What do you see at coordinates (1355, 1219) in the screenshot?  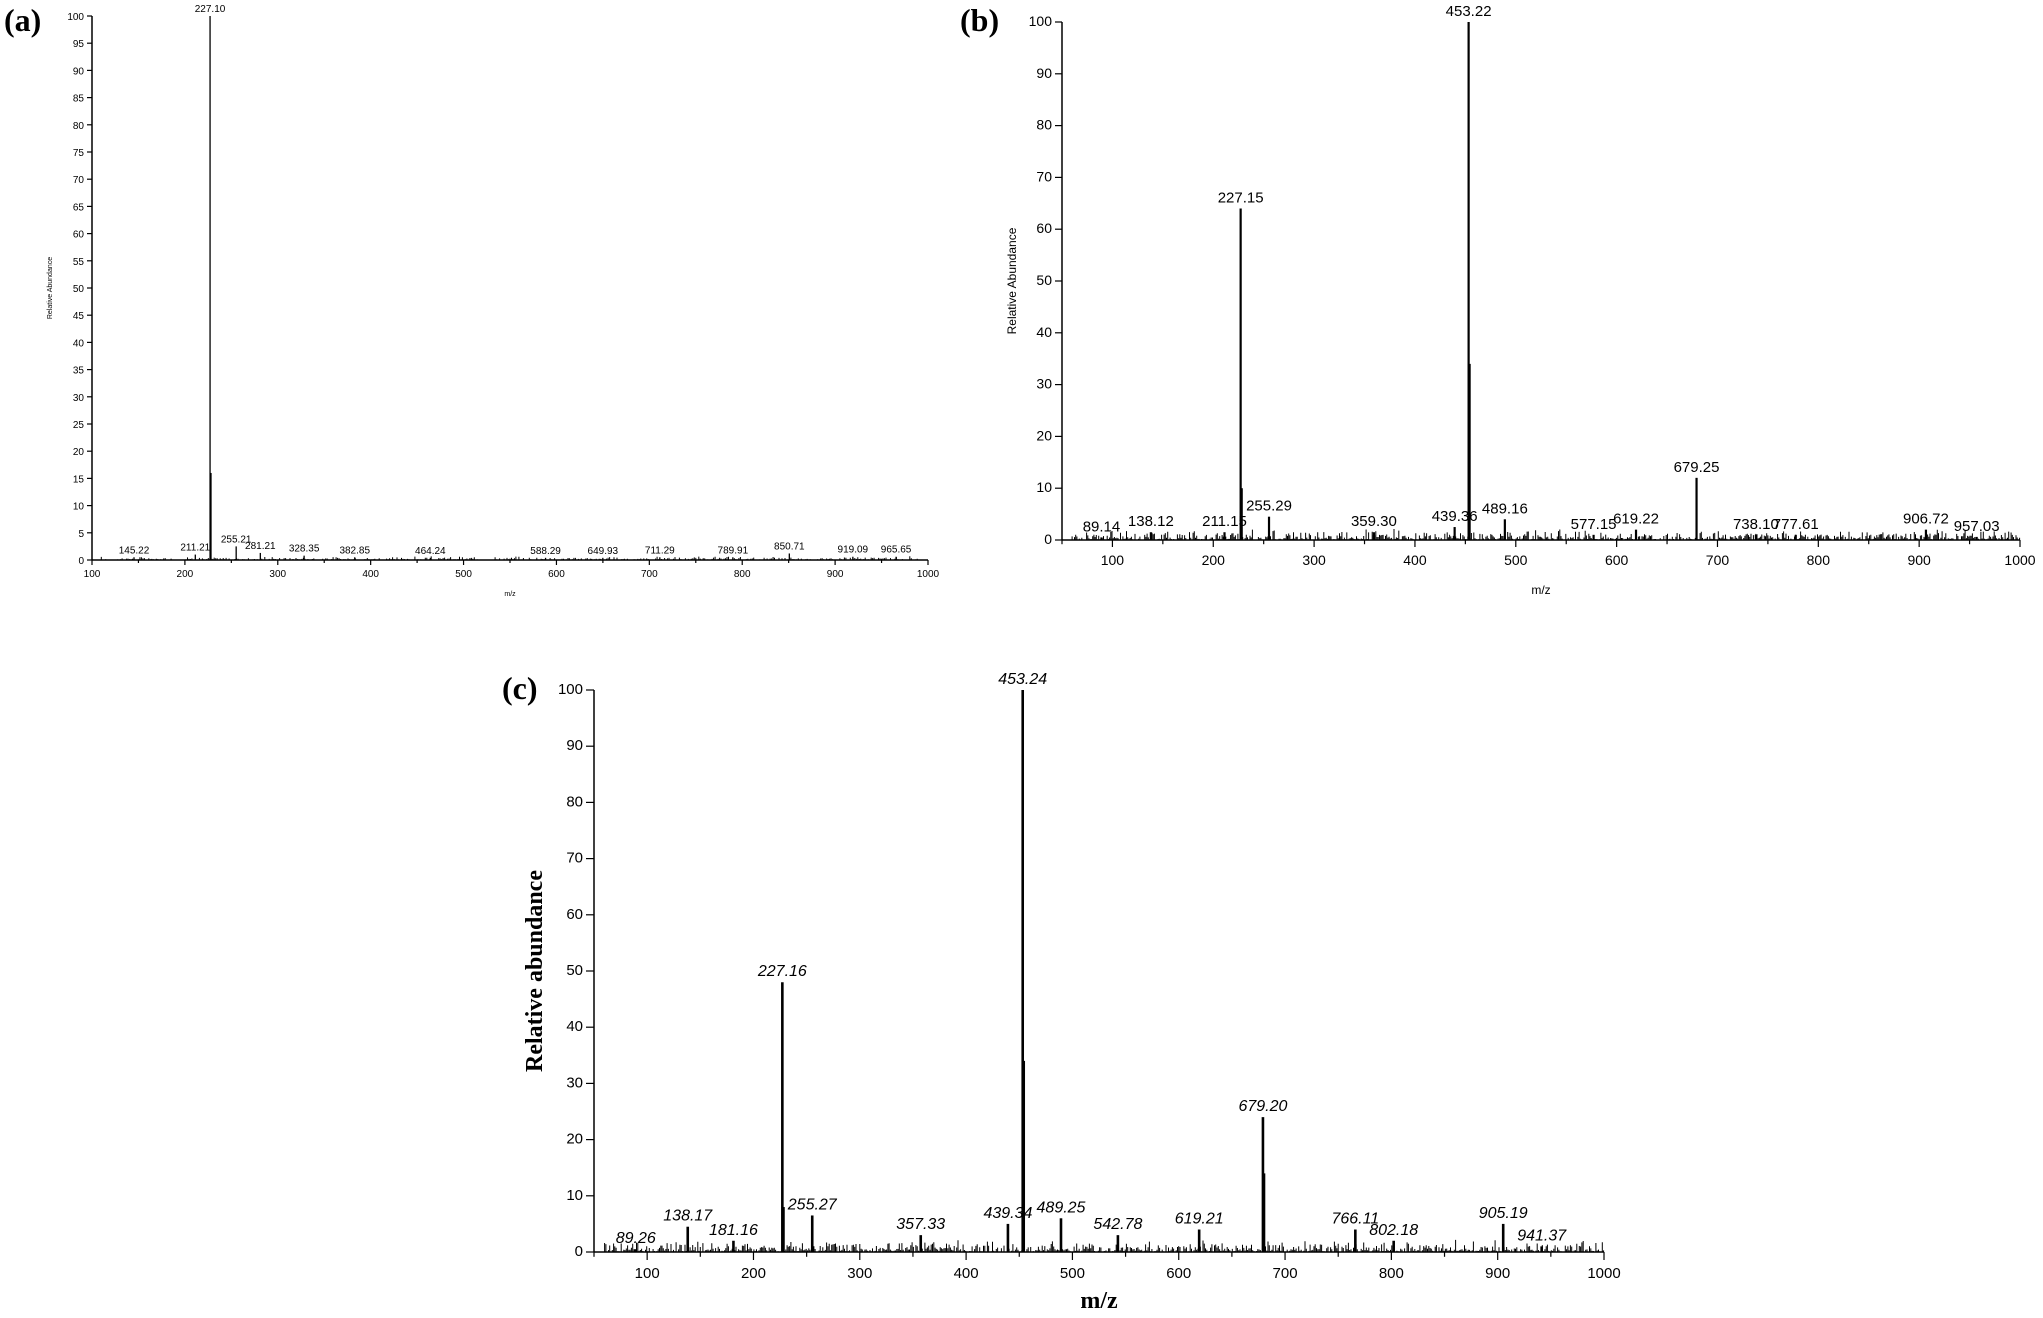 I see `peak-label: 766.11` at bounding box center [1355, 1219].